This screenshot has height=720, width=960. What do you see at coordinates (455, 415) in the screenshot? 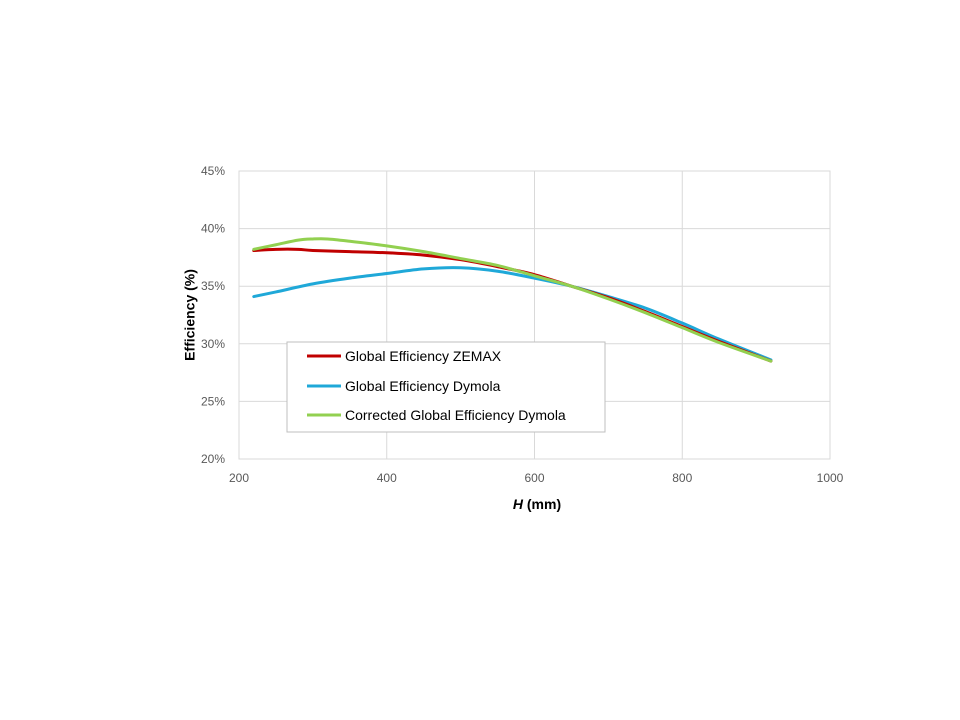
I see `legend-label-corrected-dymola: Corrected Global Efficiency Dymola` at bounding box center [455, 415].